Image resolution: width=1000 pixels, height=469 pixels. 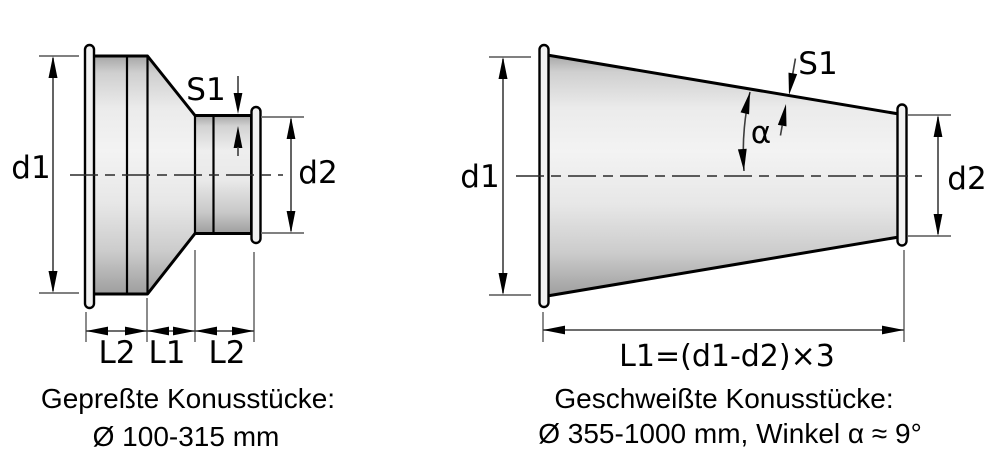 What do you see at coordinates (188, 417) in the screenshot?
I see `caption-left: Gepreßte Konusstücke: Ø 100-315 mm` at bounding box center [188, 417].